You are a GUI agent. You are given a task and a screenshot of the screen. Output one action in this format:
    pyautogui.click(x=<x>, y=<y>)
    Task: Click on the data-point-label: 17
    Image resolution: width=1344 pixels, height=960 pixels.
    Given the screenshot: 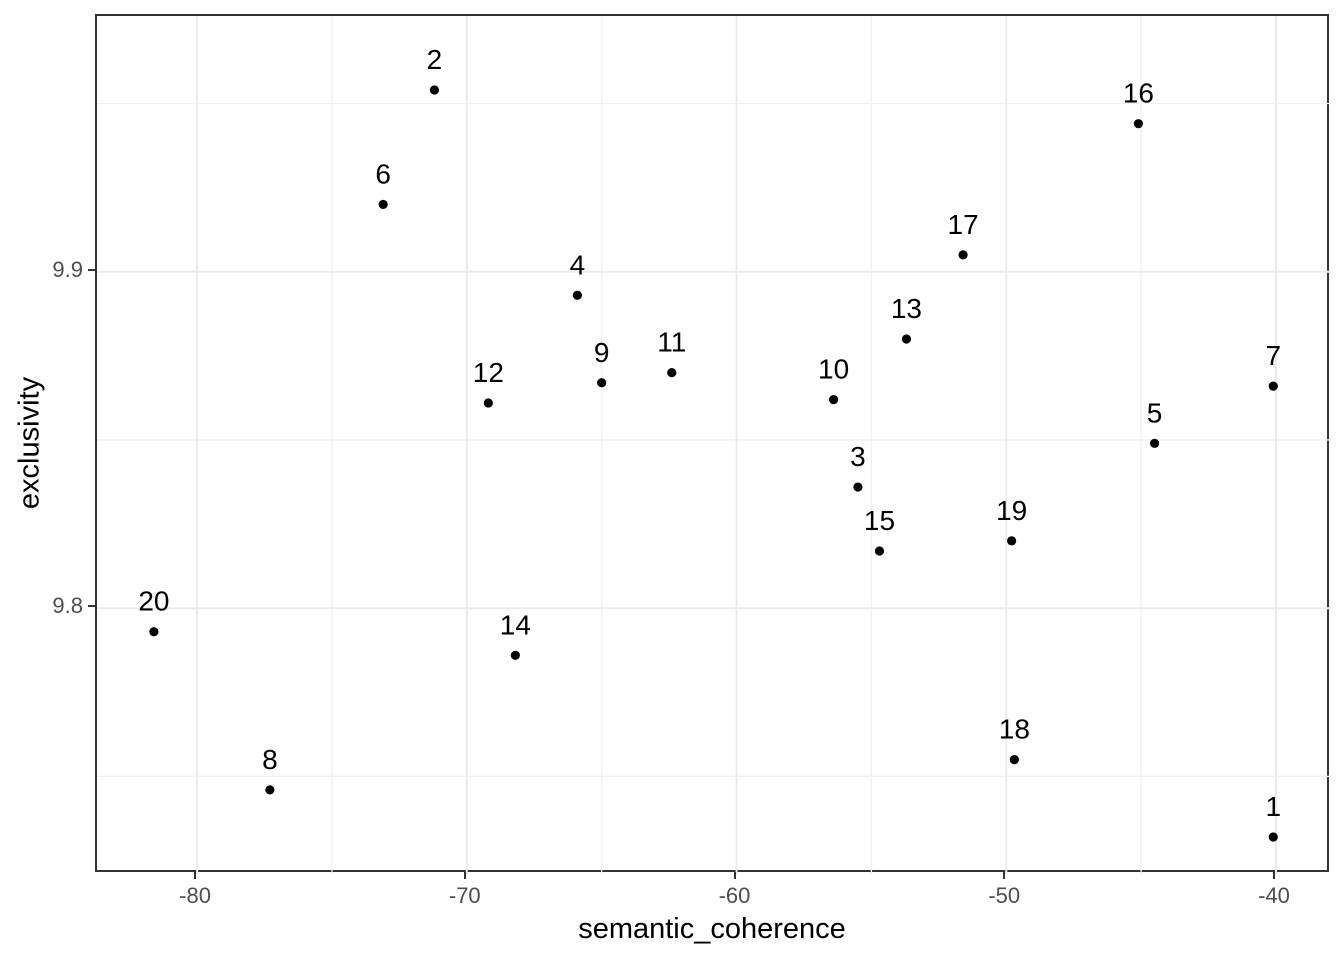 What is the action you would take?
    pyautogui.click(x=963, y=224)
    